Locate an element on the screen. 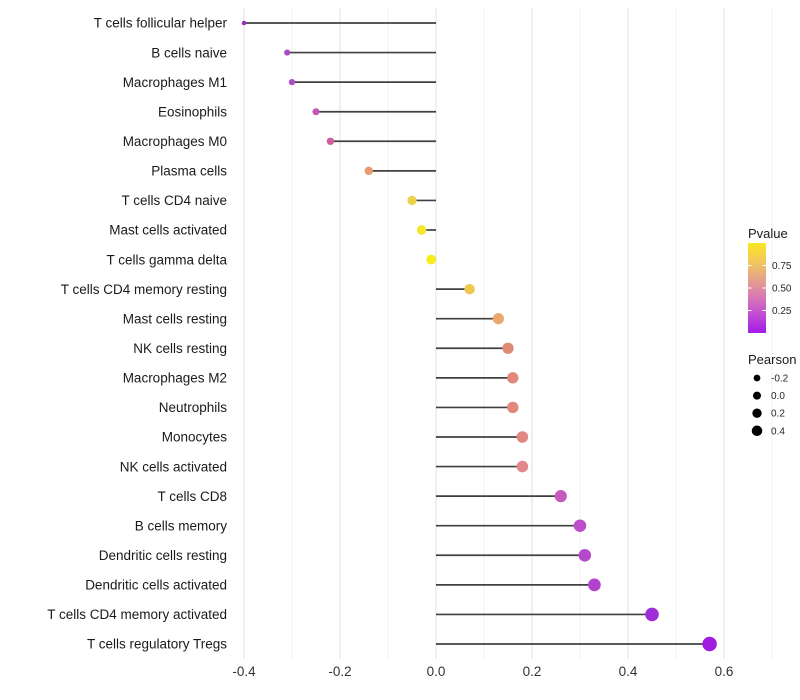 This screenshot has width=800, height=700. legend-pvalue-title: Pvalue is located at coordinates (768, 233).